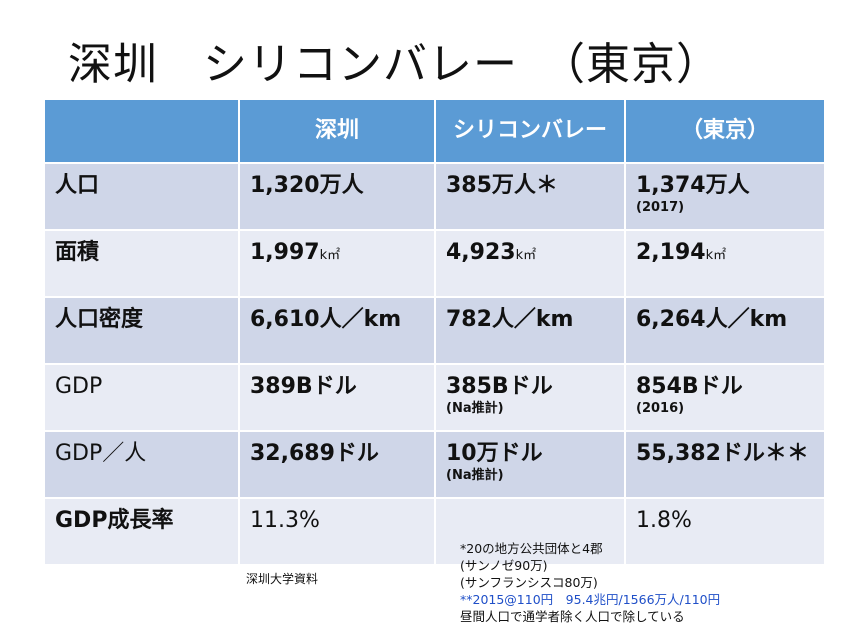 Image resolution: width=857 pixels, height=639 pixels. What do you see at coordinates (337, 263) in the screenshot?
I see `cell-shenzhen: 1,997k㎡` at bounding box center [337, 263].